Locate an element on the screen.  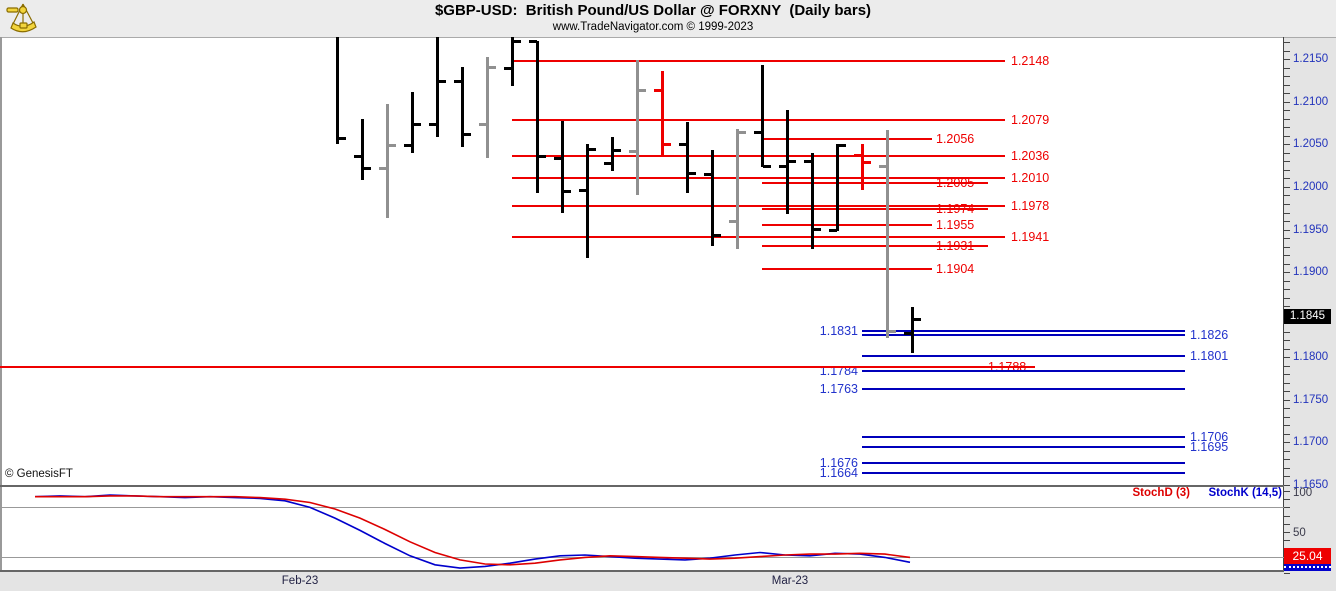
resistance-label: 1.1941 is located at coordinates (1030, 237).